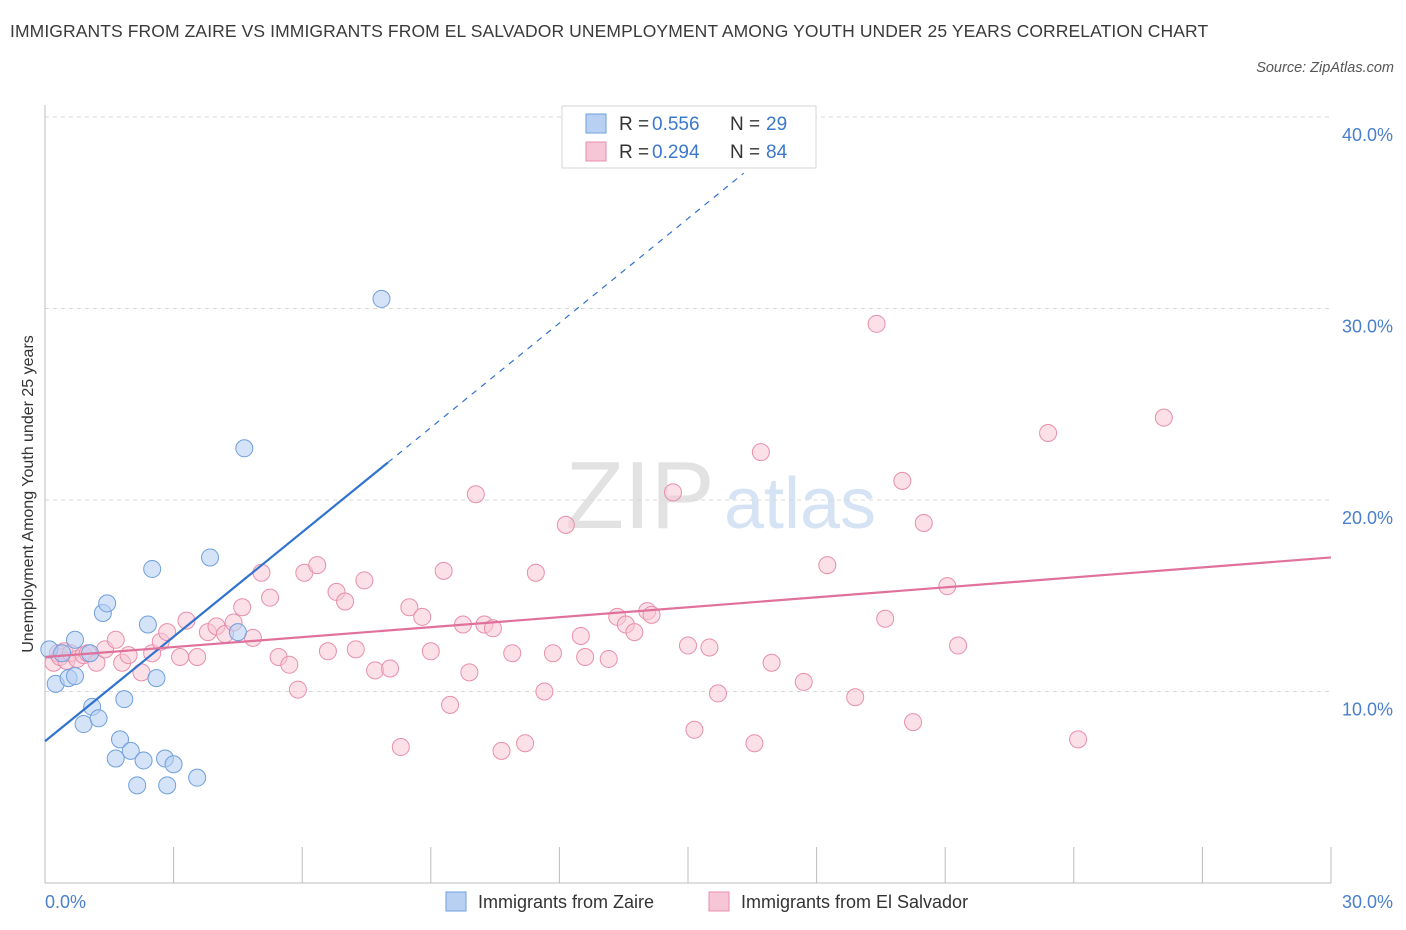 Image resolution: width=1406 pixels, height=930 pixels. I want to click on legend-n-label-el-salvador: N =, so click(745, 152).